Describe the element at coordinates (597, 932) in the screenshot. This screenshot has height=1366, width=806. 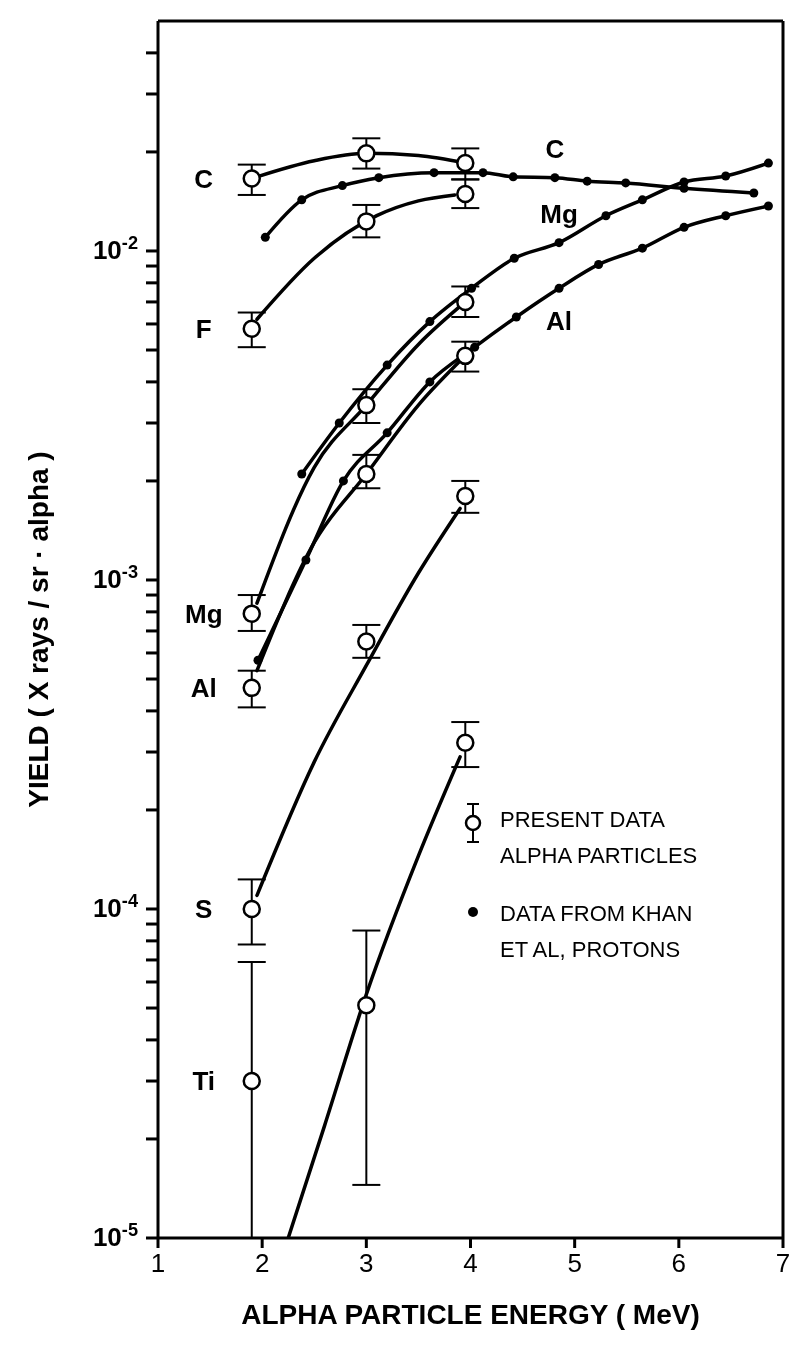
I see `legend-label: DATA FROM KHAN ET AL, PROTONS` at that location.